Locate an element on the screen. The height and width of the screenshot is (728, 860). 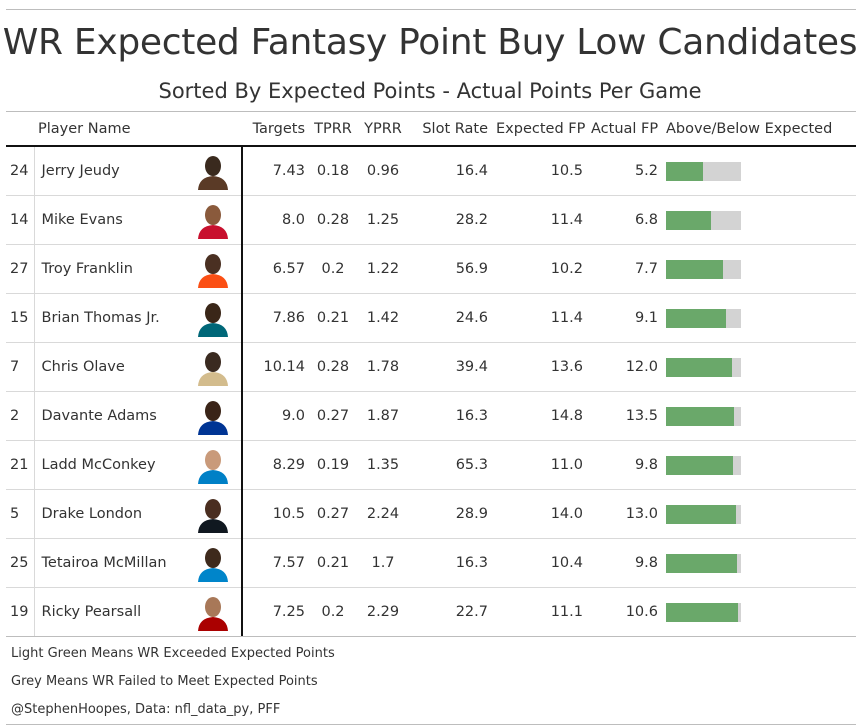
header-slot-rate: Slot Rate is located at coordinates (450, 130).